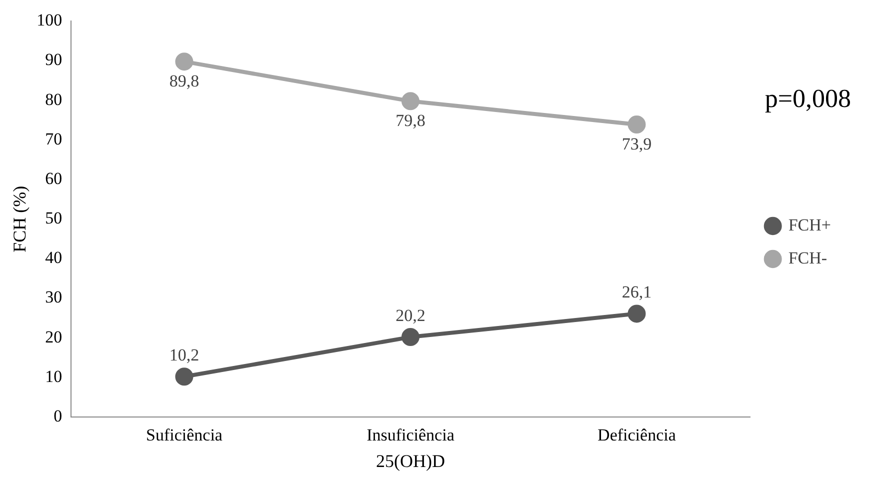 The width and height of the screenshot is (879, 483). What do you see at coordinates (53, 138) in the screenshot?
I see `y-tick-label: 70` at bounding box center [53, 138].